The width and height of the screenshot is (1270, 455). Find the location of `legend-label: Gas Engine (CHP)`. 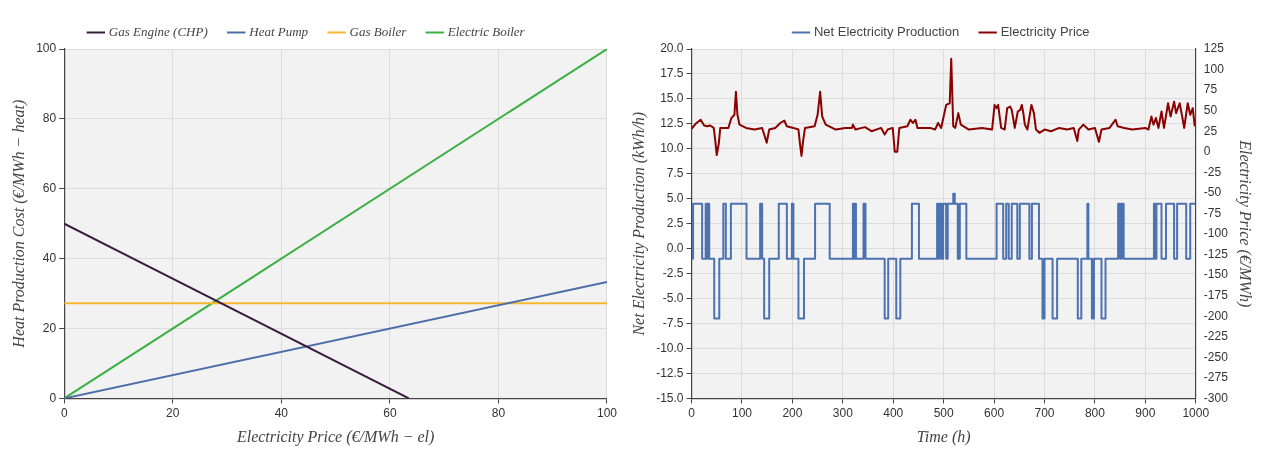

legend-label: Gas Engine (CHP) is located at coordinates (158, 31).